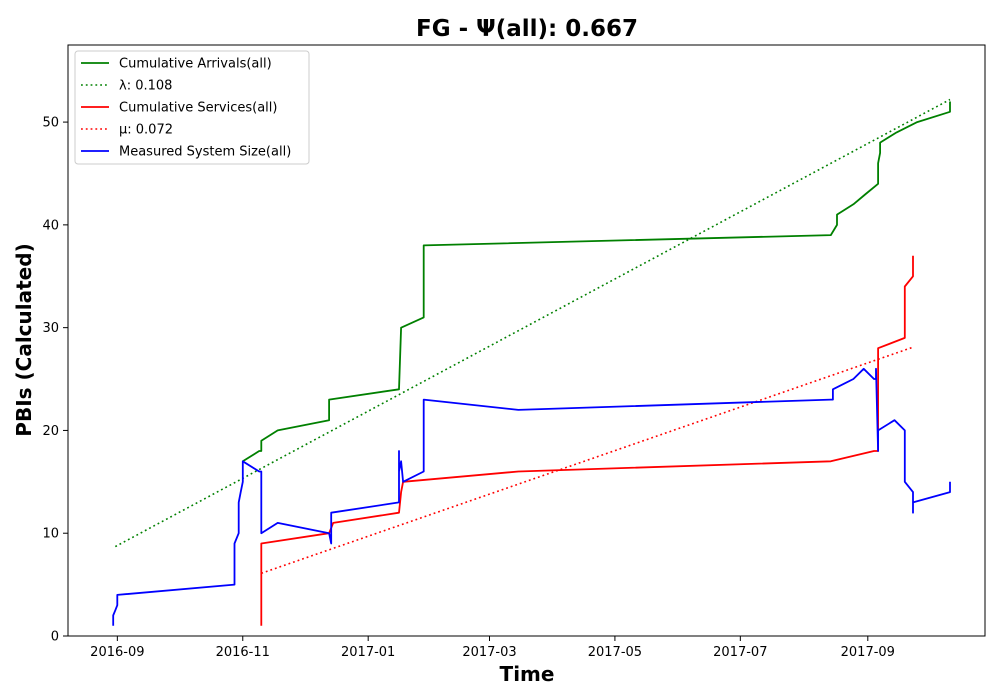 The height and width of the screenshot is (700, 1000). What do you see at coordinates (117, 652) in the screenshot?
I see `x-tick-label: 2016-09` at bounding box center [117, 652].